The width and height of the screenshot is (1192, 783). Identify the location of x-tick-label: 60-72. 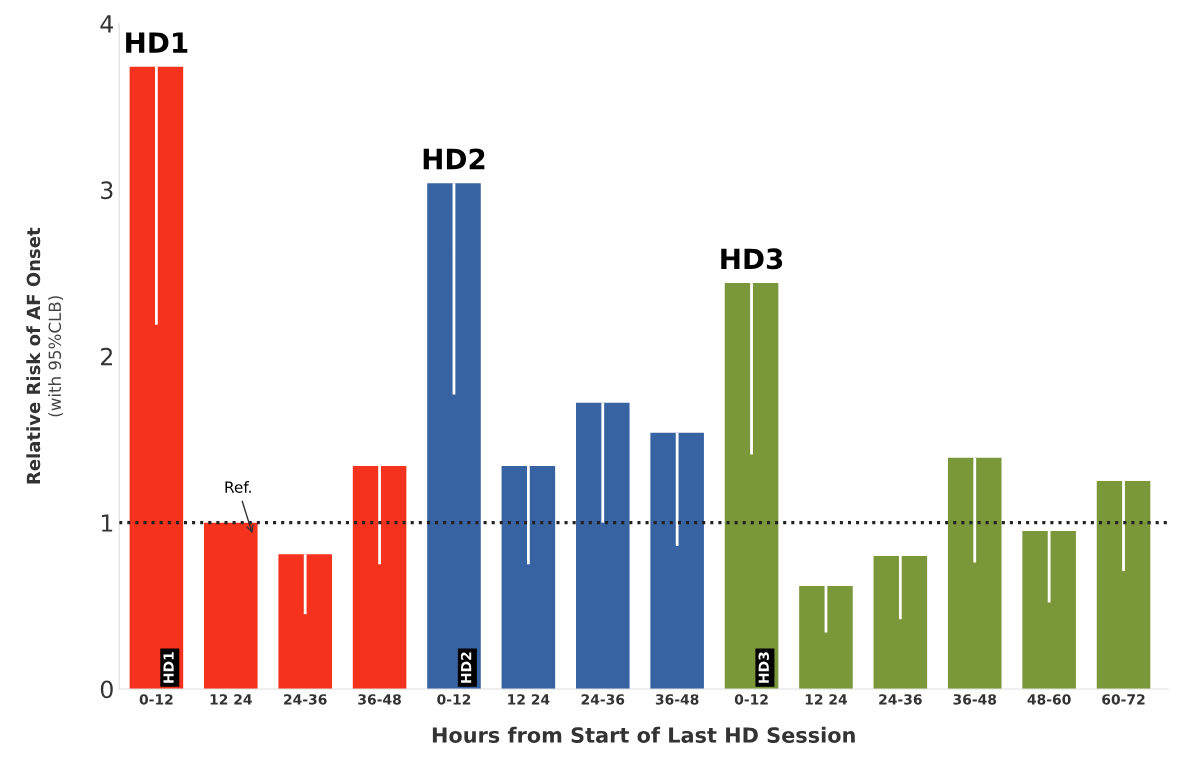
(1123, 699).